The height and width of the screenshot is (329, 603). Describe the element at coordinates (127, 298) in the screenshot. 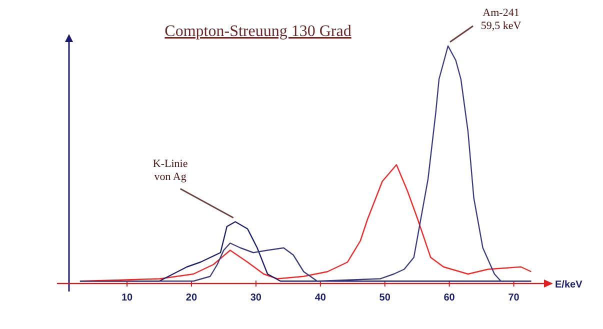

I see `x-tick-label: 10` at that location.